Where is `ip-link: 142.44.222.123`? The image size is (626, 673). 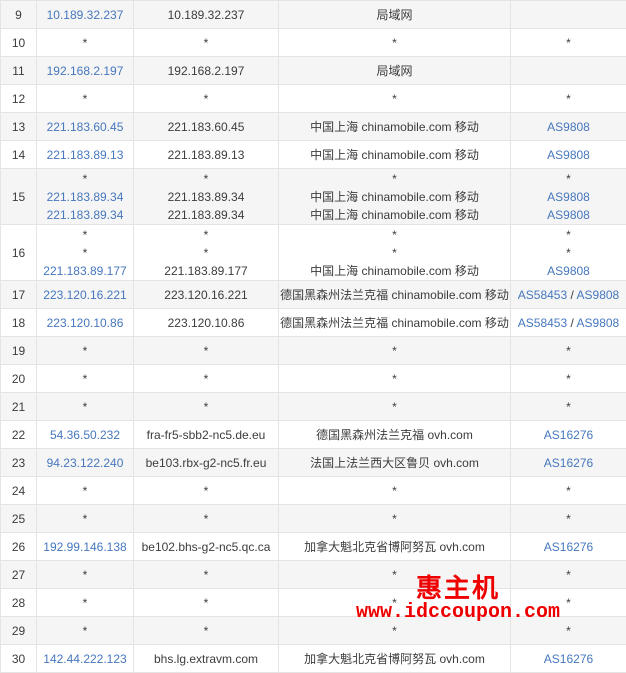 ip-link: 142.44.222.123 is located at coordinates (85, 658).